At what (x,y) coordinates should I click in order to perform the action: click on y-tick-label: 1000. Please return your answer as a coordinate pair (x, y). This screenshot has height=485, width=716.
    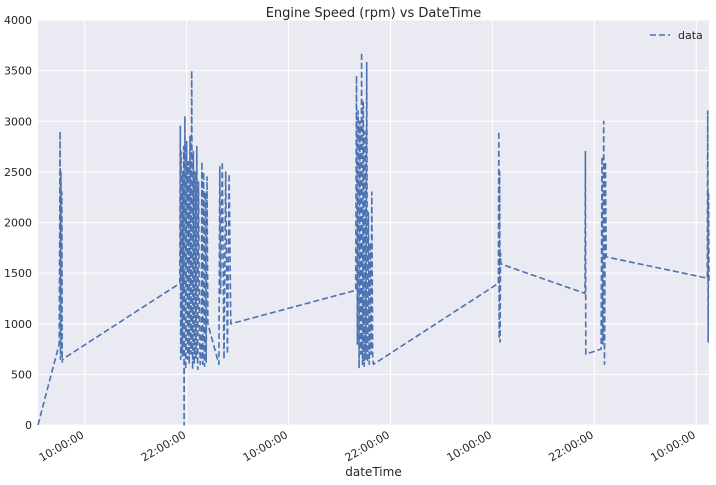
    Looking at the image, I should click on (18, 324).